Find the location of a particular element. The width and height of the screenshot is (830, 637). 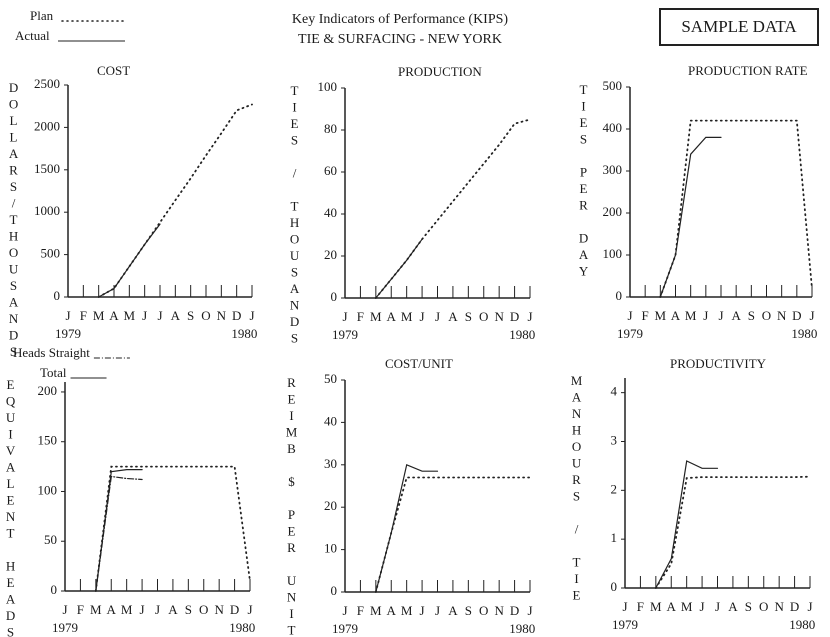

y-axis-label: TIES / THOUSANDS is located at coordinates (294, 215).